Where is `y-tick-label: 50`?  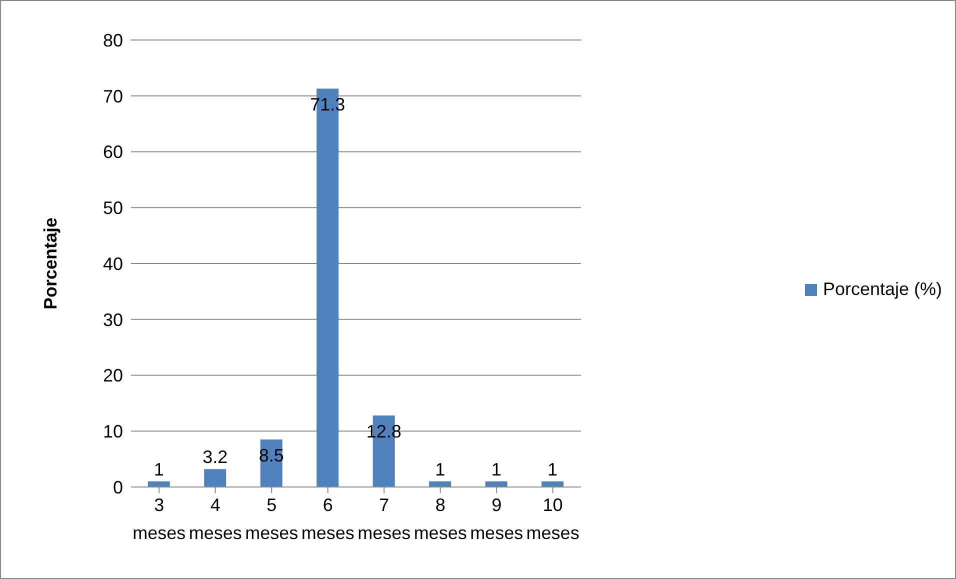
y-tick-label: 50 is located at coordinates (112, 208).